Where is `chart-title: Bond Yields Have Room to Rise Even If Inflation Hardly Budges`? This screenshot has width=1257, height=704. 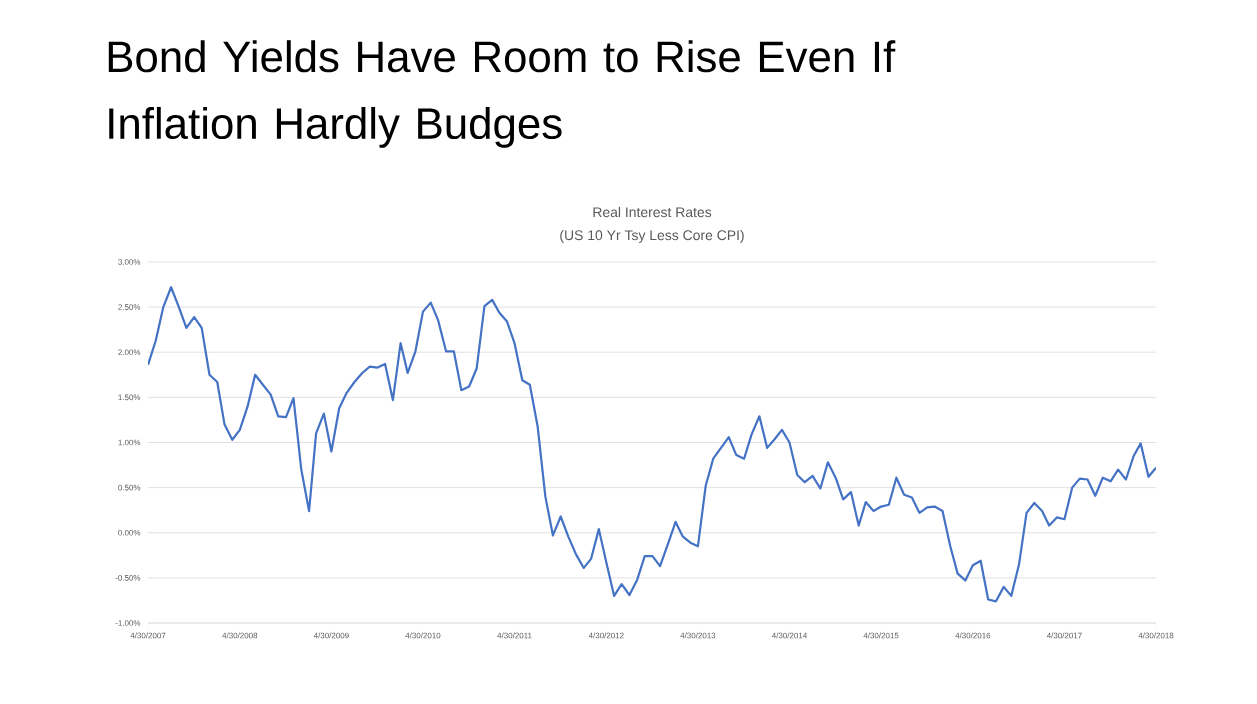
chart-title: Bond Yields Have Room to Rise Even If Inflation Hardly Budges is located at coordinates (502, 94).